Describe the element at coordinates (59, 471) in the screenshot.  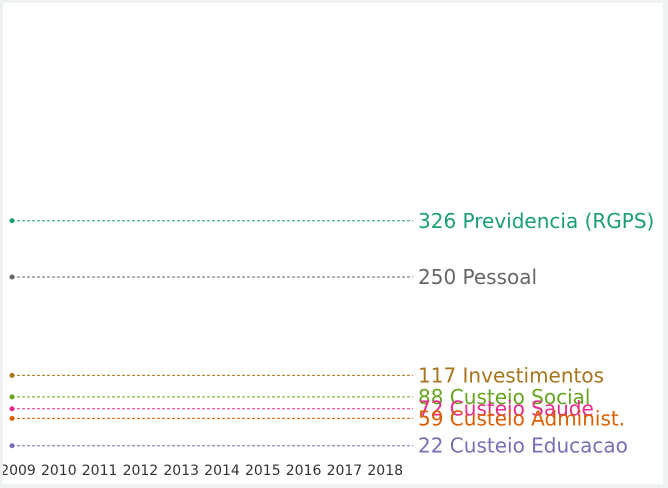
I see `x-tick-label: 2010` at that location.